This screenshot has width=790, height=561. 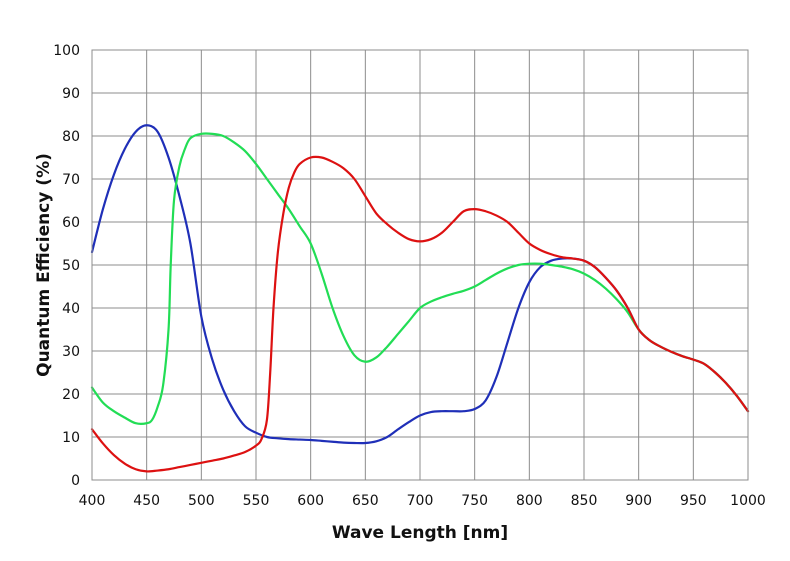 What do you see at coordinates (71, 309) in the screenshot?
I see `y-tick-label: 40` at bounding box center [71, 309].